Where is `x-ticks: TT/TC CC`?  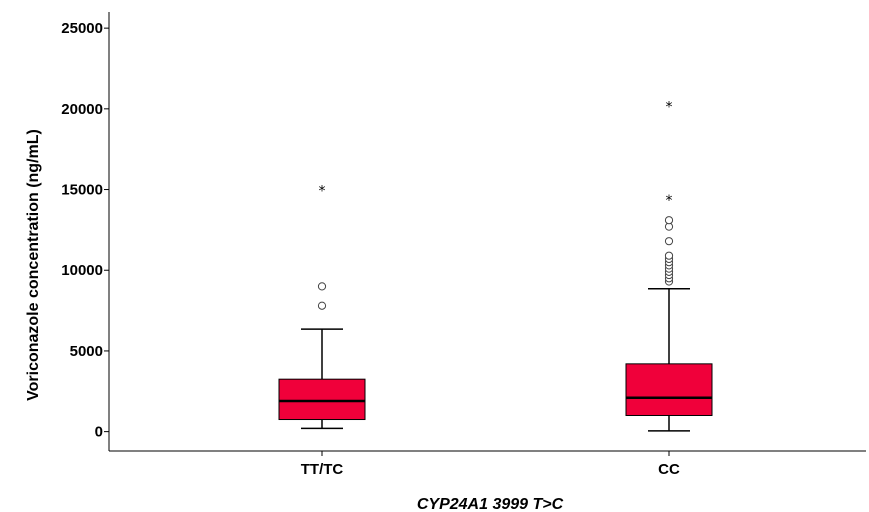 x-ticks: TT/TC CC is located at coordinates (490, 464).